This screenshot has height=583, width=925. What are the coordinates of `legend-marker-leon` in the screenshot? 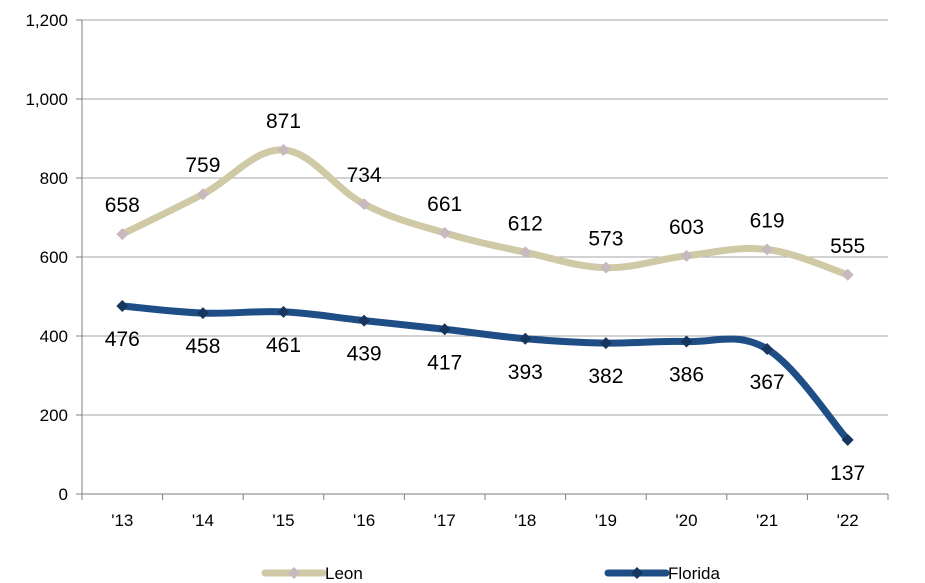 It's located at (294, 573).